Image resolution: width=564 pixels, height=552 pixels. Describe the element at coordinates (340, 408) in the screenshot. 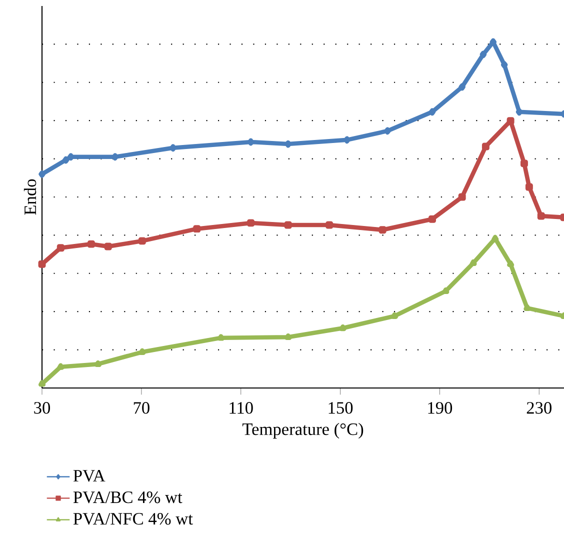

I see `x-tick-label: 150` at that location.